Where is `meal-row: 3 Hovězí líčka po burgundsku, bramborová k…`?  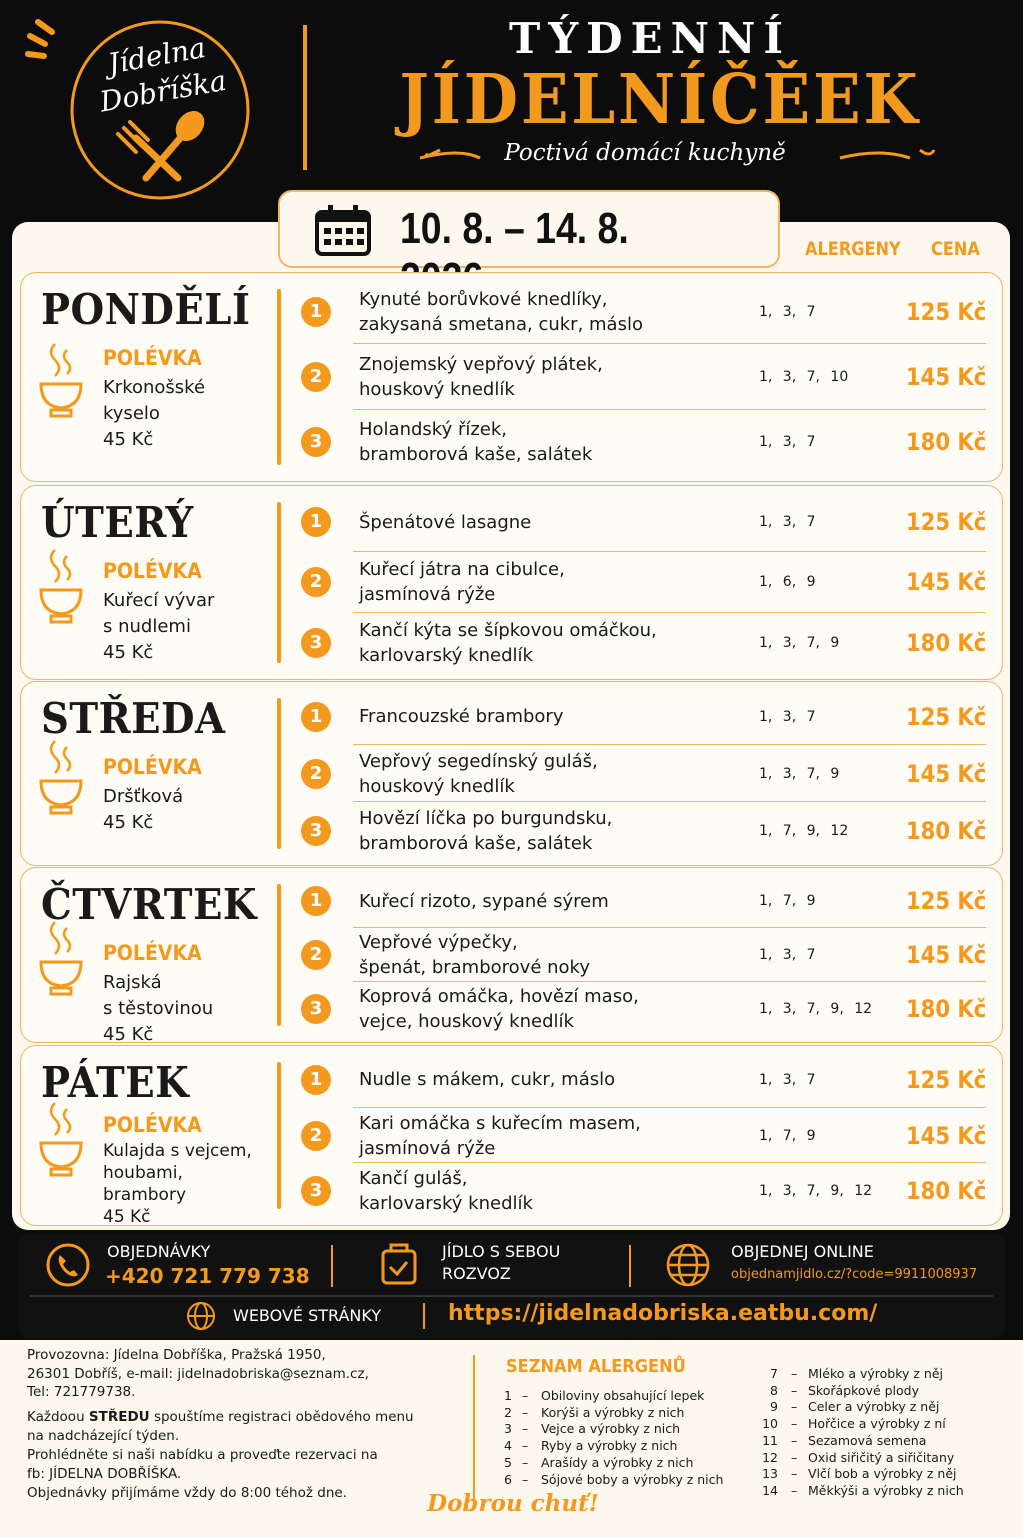
meal-row: 3 Hovězí líčka po burgundsku, bramborová k… is located at coordinates (641, 830).